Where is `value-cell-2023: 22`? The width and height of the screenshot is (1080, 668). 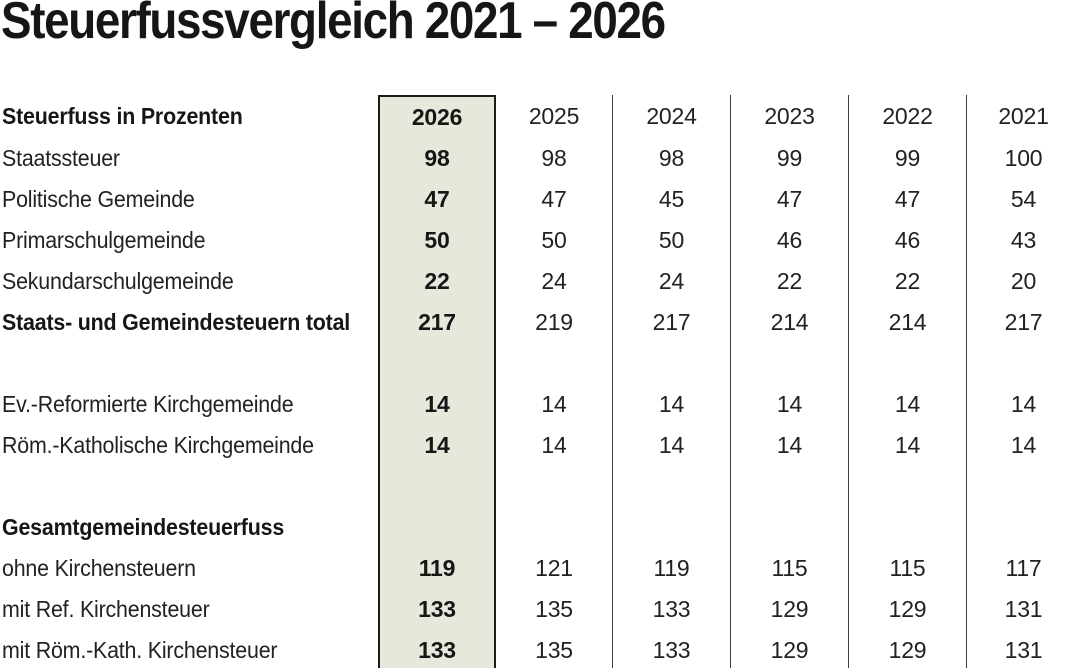 value-cell-2023: 22 is located at coordinates (789, 281).